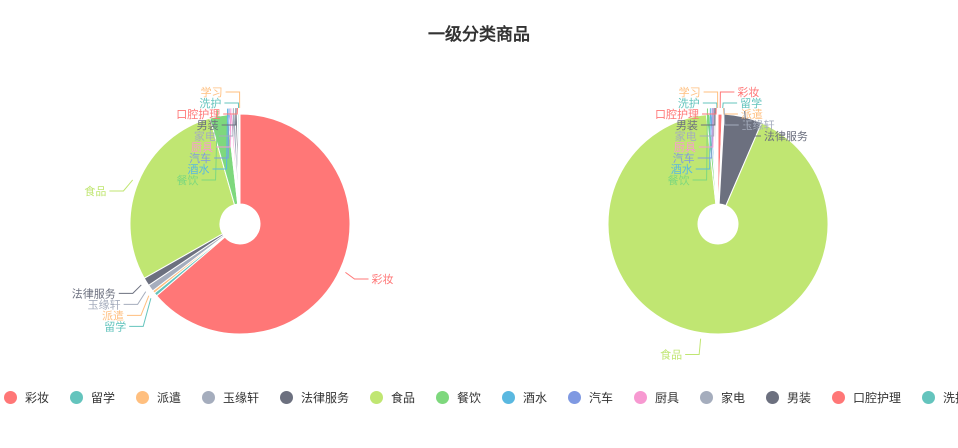  I want to click on legend-item-9: 汽车, so click(590, 397).